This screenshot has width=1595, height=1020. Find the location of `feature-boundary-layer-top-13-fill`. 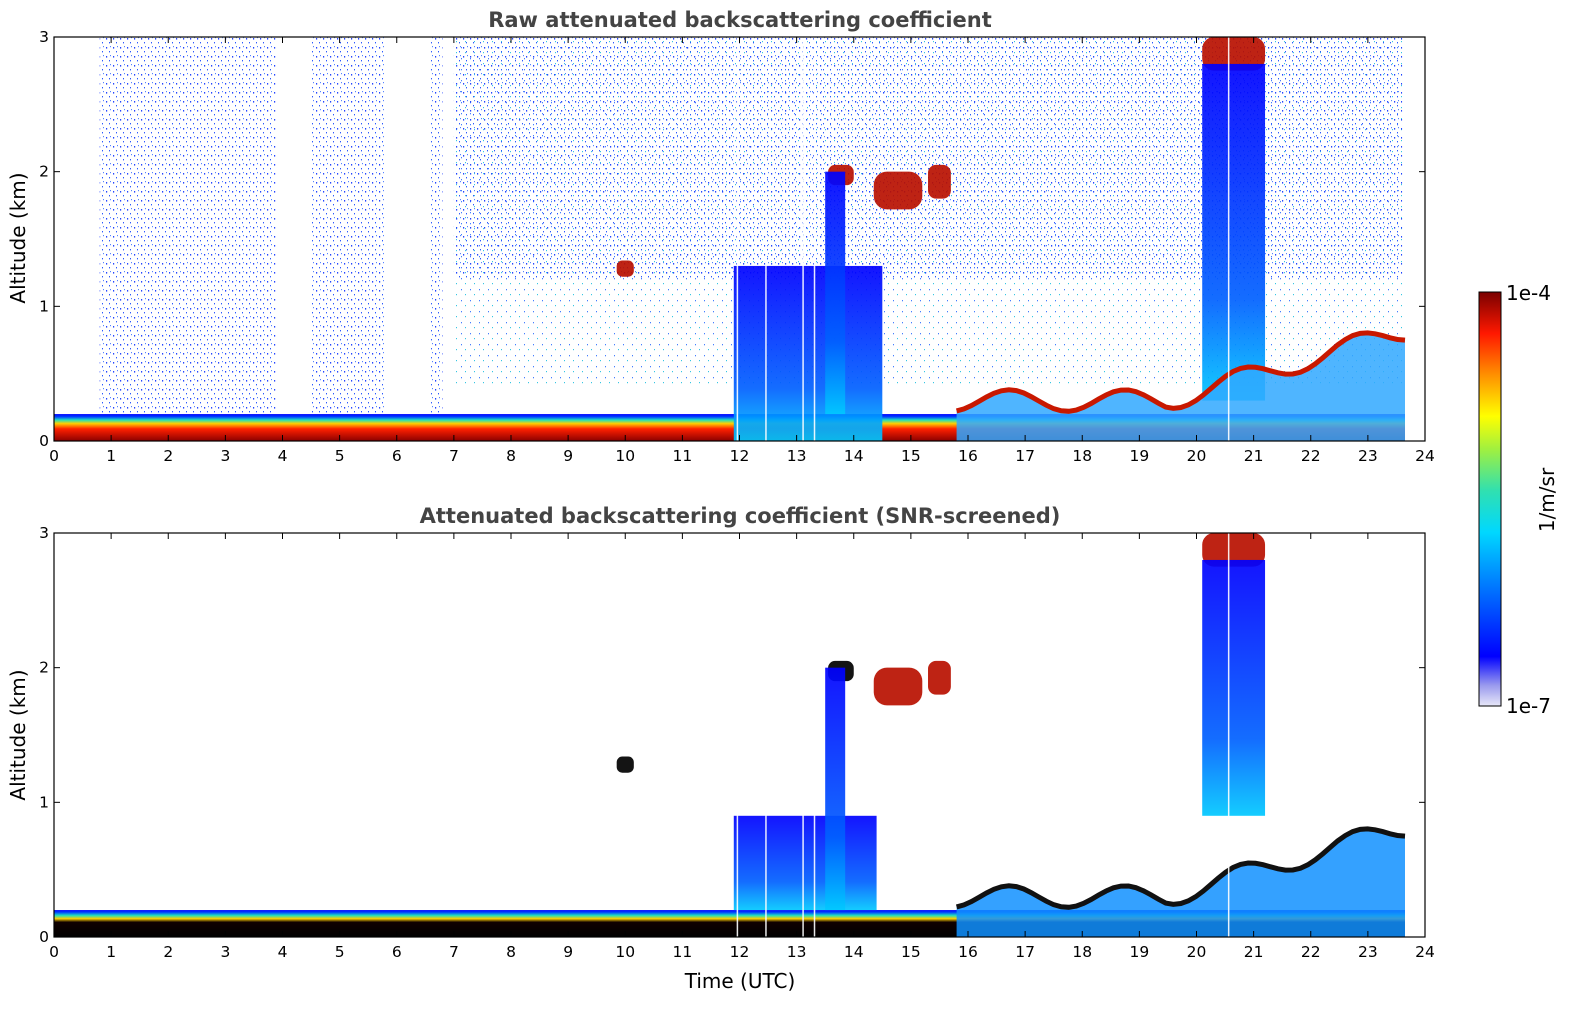

feature-boundary-layer-top-13-fill is located at coordinates (1180, 386).